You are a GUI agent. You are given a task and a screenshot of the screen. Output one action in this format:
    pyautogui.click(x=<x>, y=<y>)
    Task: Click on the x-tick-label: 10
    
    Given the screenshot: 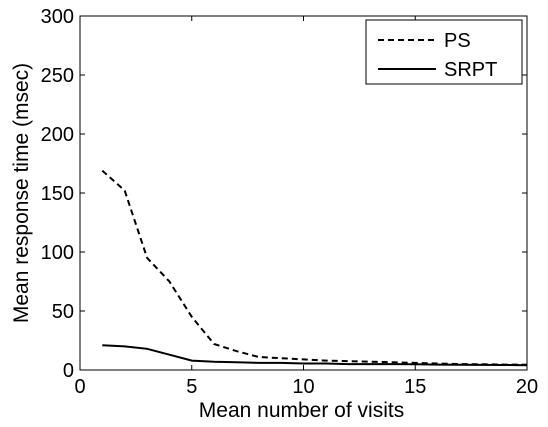 What is the action you would take?
    pyautogui.click(x=303, y=387)
    